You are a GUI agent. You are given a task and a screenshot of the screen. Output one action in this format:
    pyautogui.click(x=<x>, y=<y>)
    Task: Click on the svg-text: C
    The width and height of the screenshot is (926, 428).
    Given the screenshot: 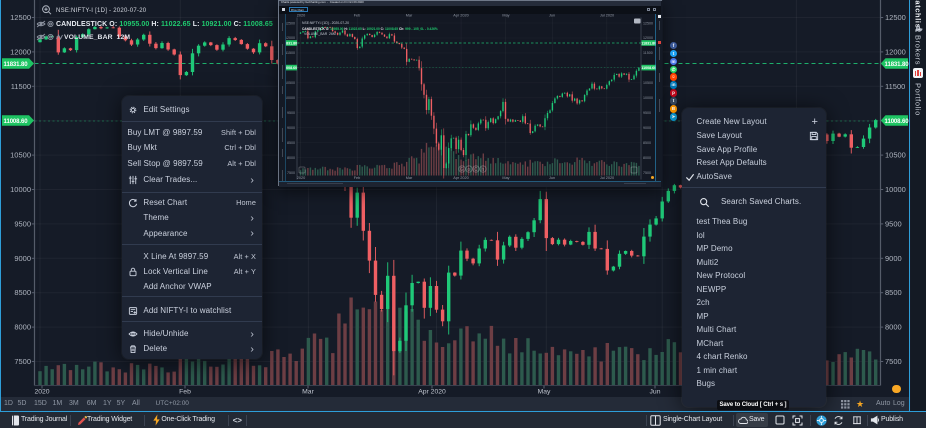 What is the action you would take?
    pyautogui.click(x=476, y=170)
    